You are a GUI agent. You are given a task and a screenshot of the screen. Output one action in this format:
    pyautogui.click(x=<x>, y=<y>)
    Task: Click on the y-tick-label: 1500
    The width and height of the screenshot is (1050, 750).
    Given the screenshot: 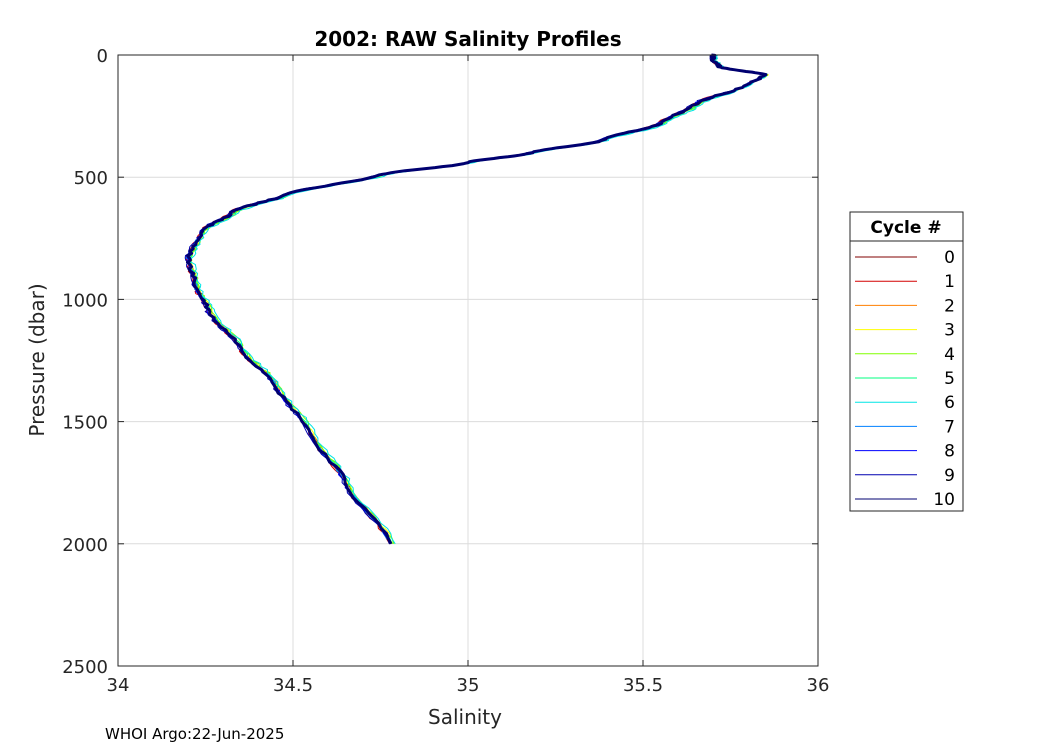 What is the action you would take?
    pyautogui.click(x=85, y=423)
    